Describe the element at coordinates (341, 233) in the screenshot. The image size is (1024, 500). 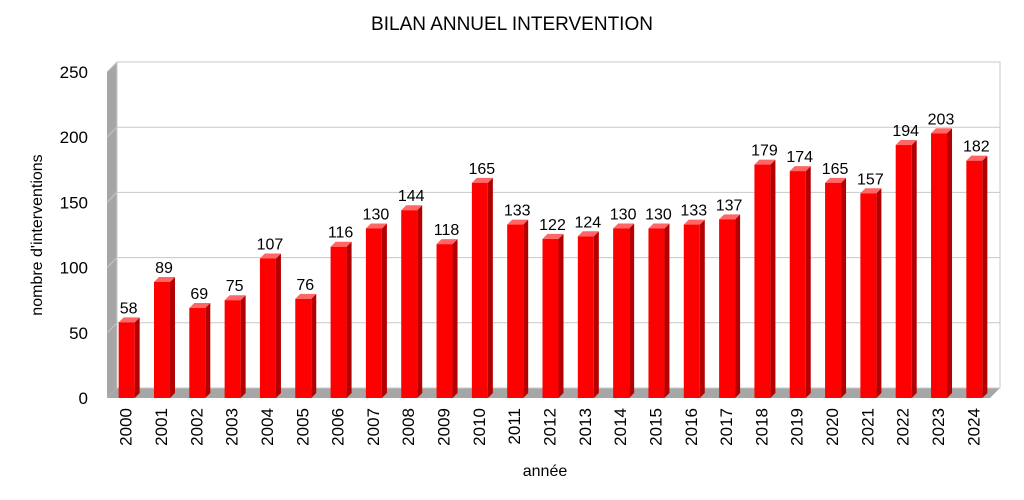
I see `data-label: 116` at that location.